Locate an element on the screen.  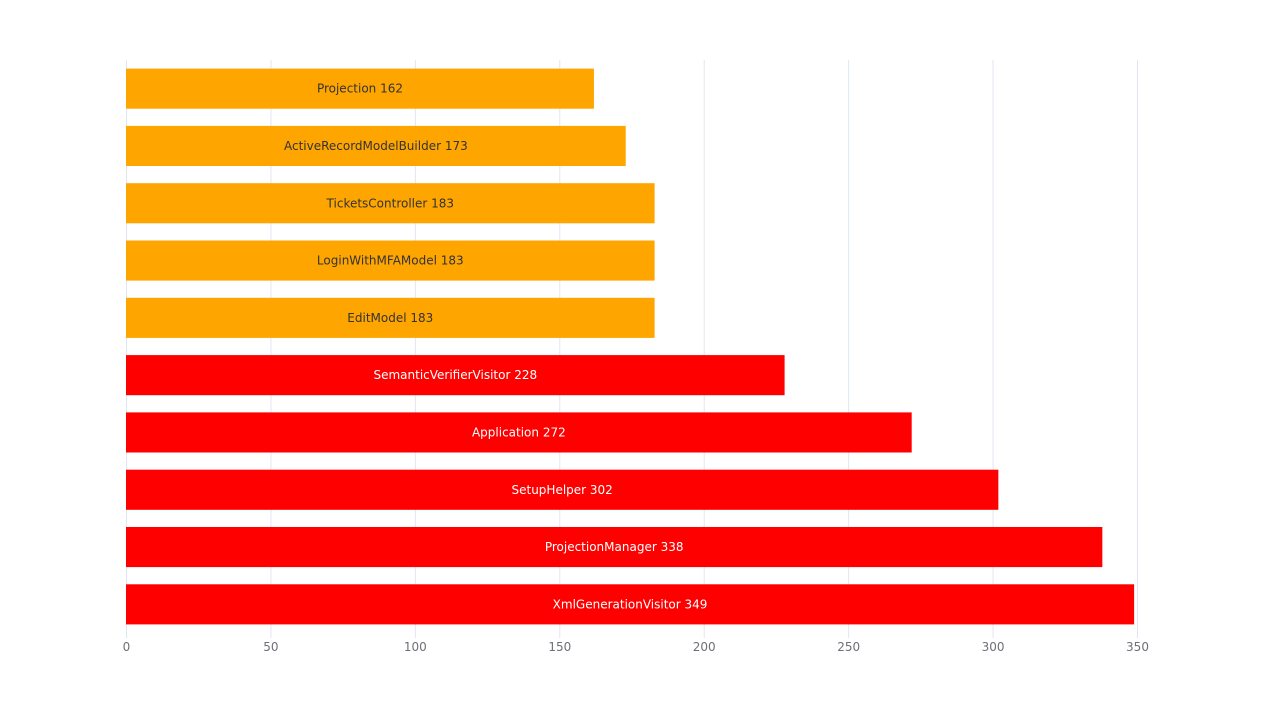
bar-application is located at coordinates (519, 432).